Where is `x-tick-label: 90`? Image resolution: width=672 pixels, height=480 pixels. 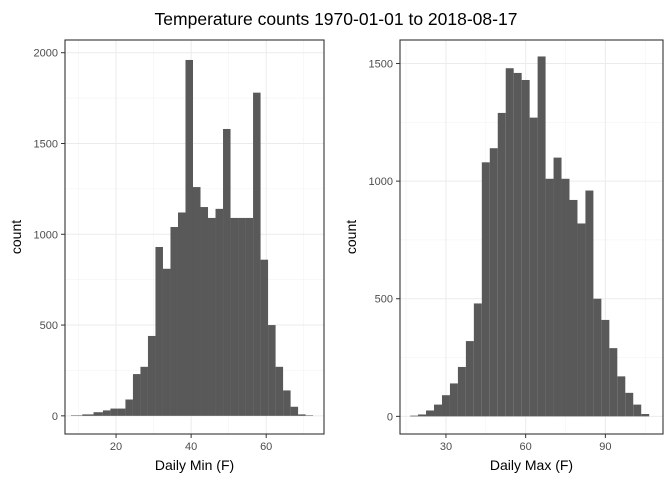
x-tick-label: 90 is located at coordinates (605, 447).